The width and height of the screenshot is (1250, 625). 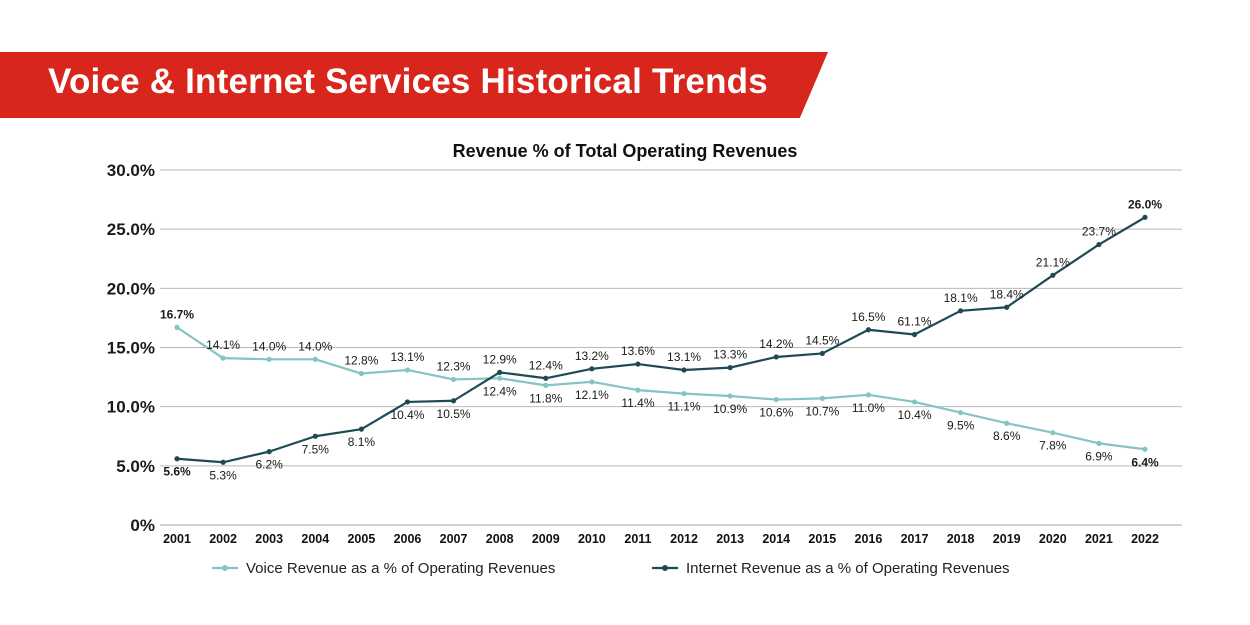 I want to click on voice-data-label: 12.1%, so click(x=592, y=395).